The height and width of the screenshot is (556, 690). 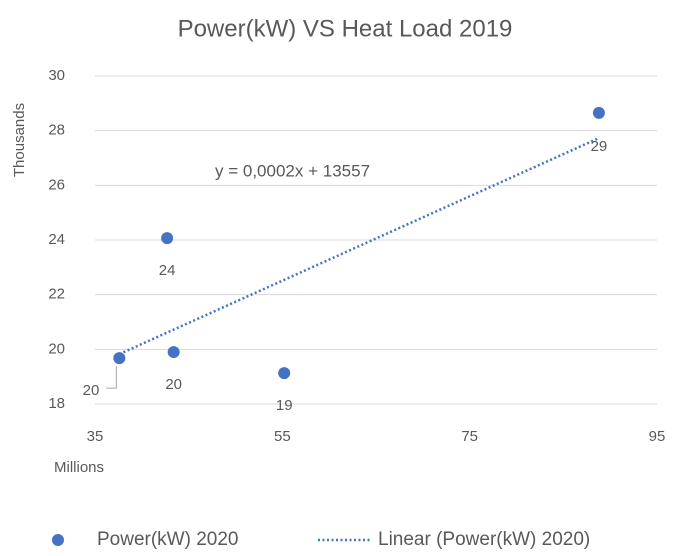 I want to click on y-tick-label: 18, so click(x=56, y=403).